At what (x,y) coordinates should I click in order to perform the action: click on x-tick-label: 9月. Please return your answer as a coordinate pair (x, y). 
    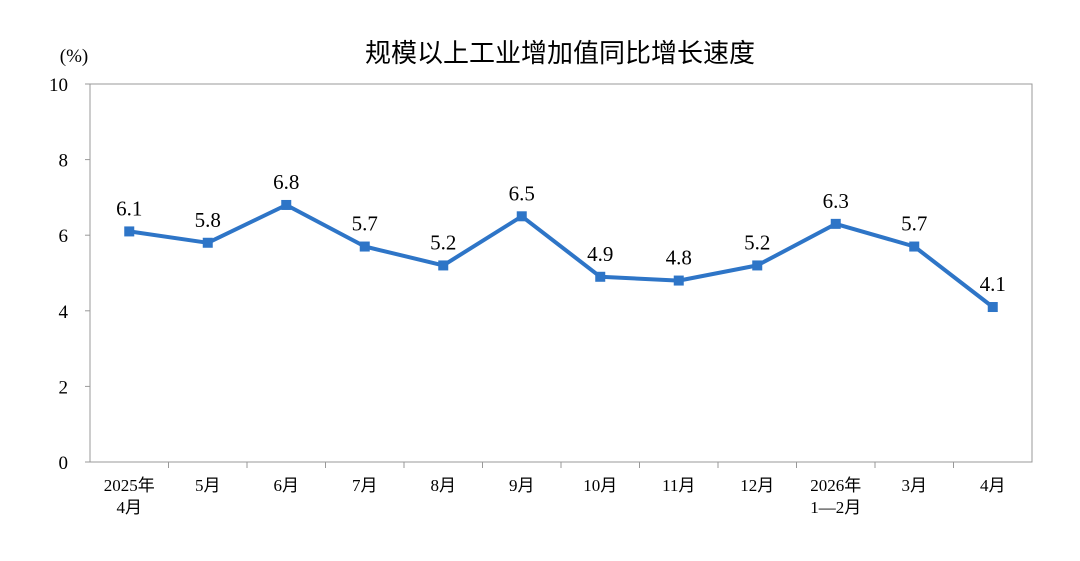
    Looking at the image, I should click on (522, 485).